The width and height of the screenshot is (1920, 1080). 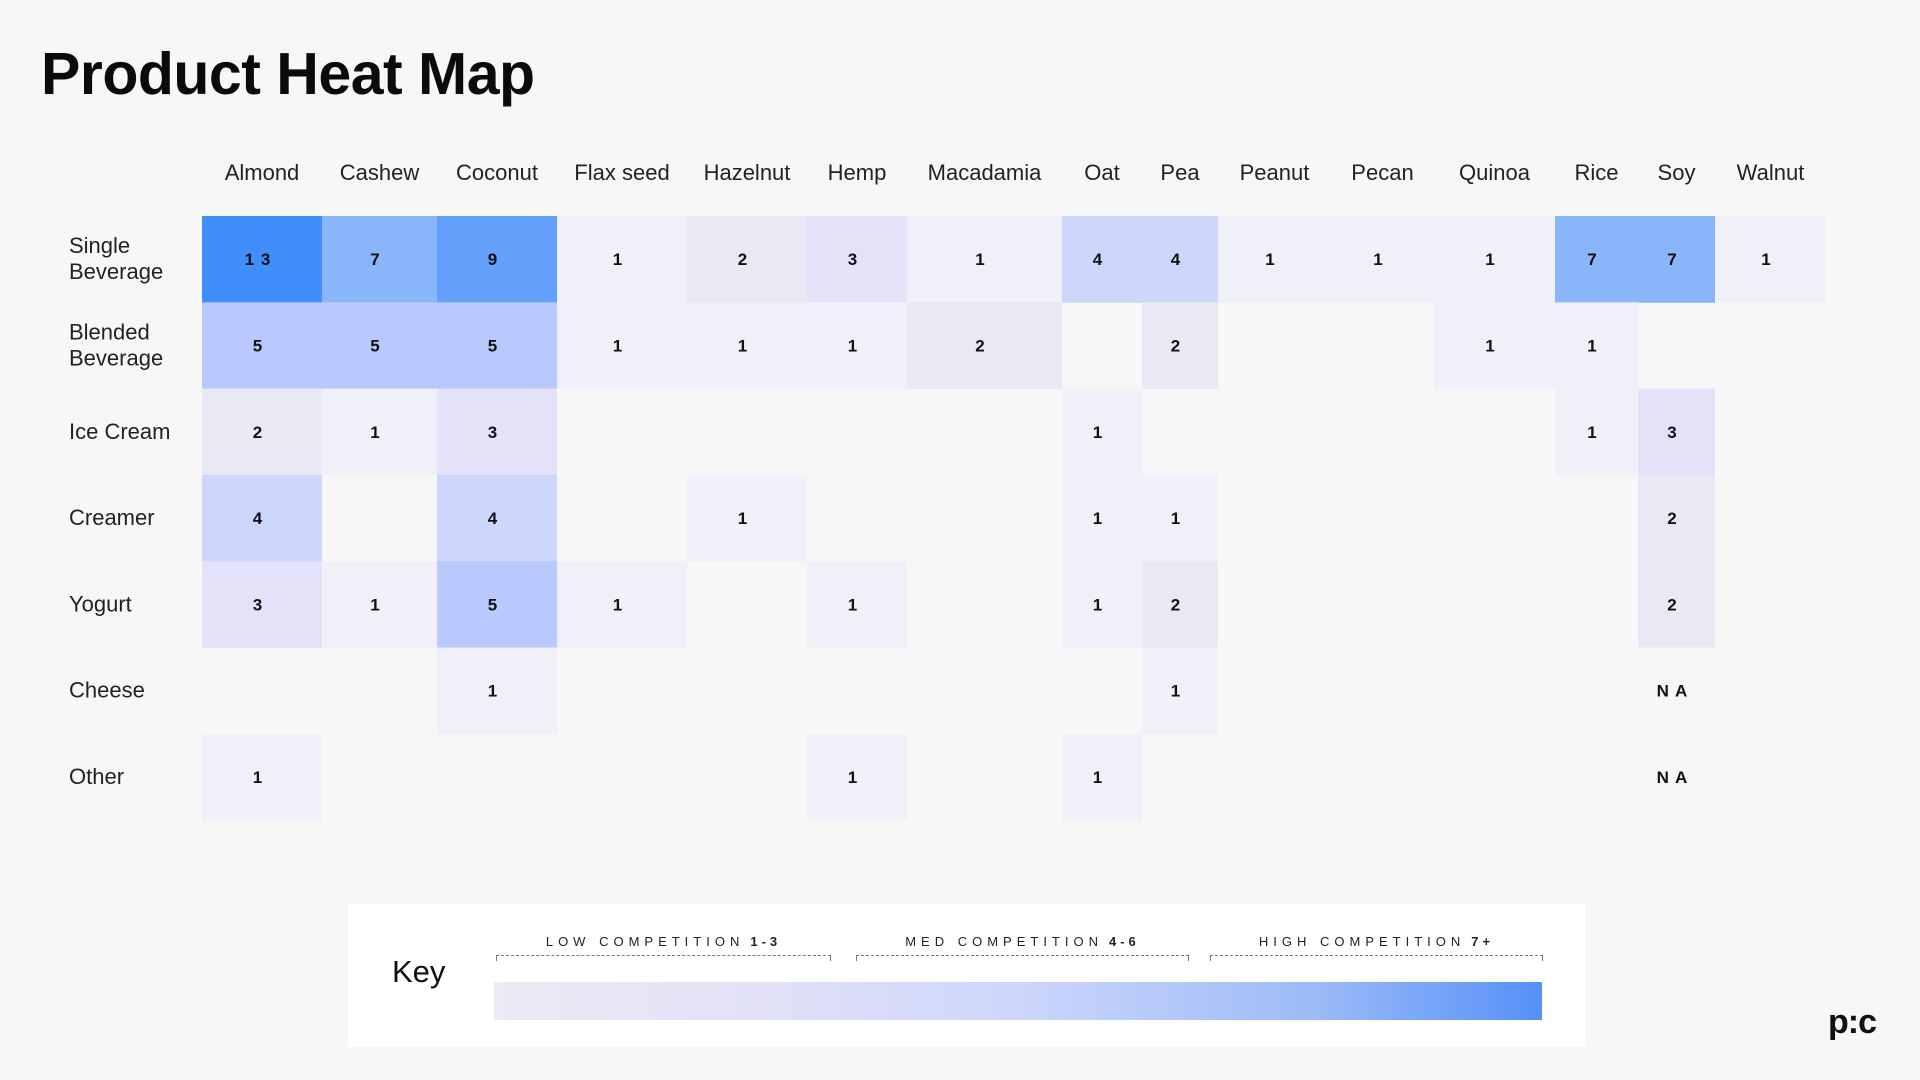 What do you see at coordinates (1004, 941) in the screenshot?
I see `legend-band-med-label: MED COMPETITION` at bounding box center [1004, 941].